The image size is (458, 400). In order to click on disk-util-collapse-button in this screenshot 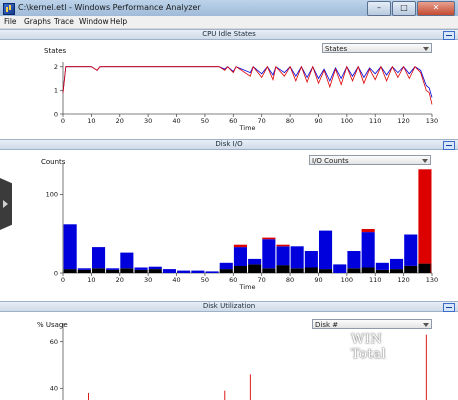, I will do `click(449, 307)`.